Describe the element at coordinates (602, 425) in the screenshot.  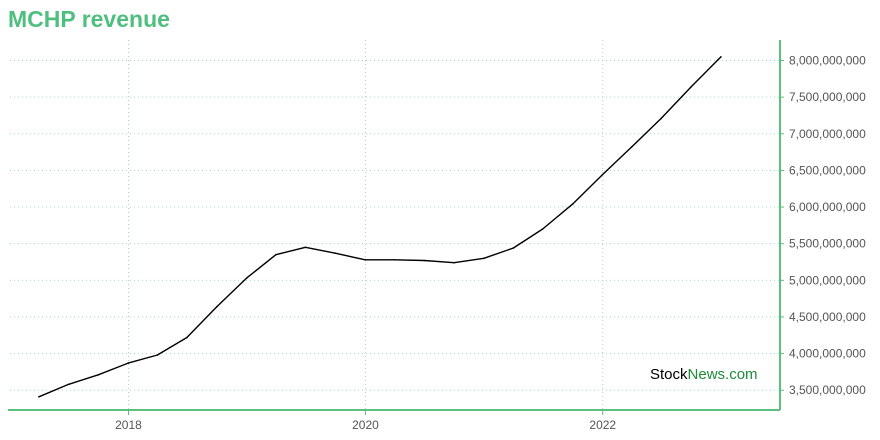
I see `x-tick-label: 2022` at that location.